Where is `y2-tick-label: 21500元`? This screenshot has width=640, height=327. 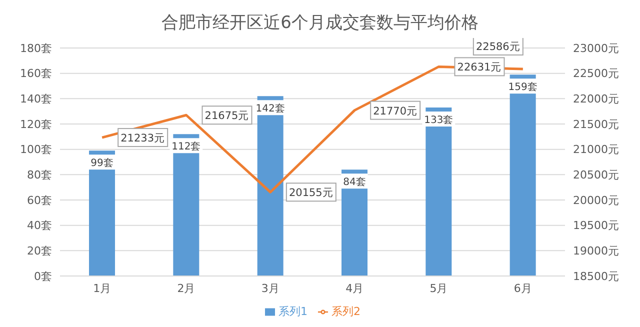
y2-tick-label: 21500元 is located at coordinates (596, 124).